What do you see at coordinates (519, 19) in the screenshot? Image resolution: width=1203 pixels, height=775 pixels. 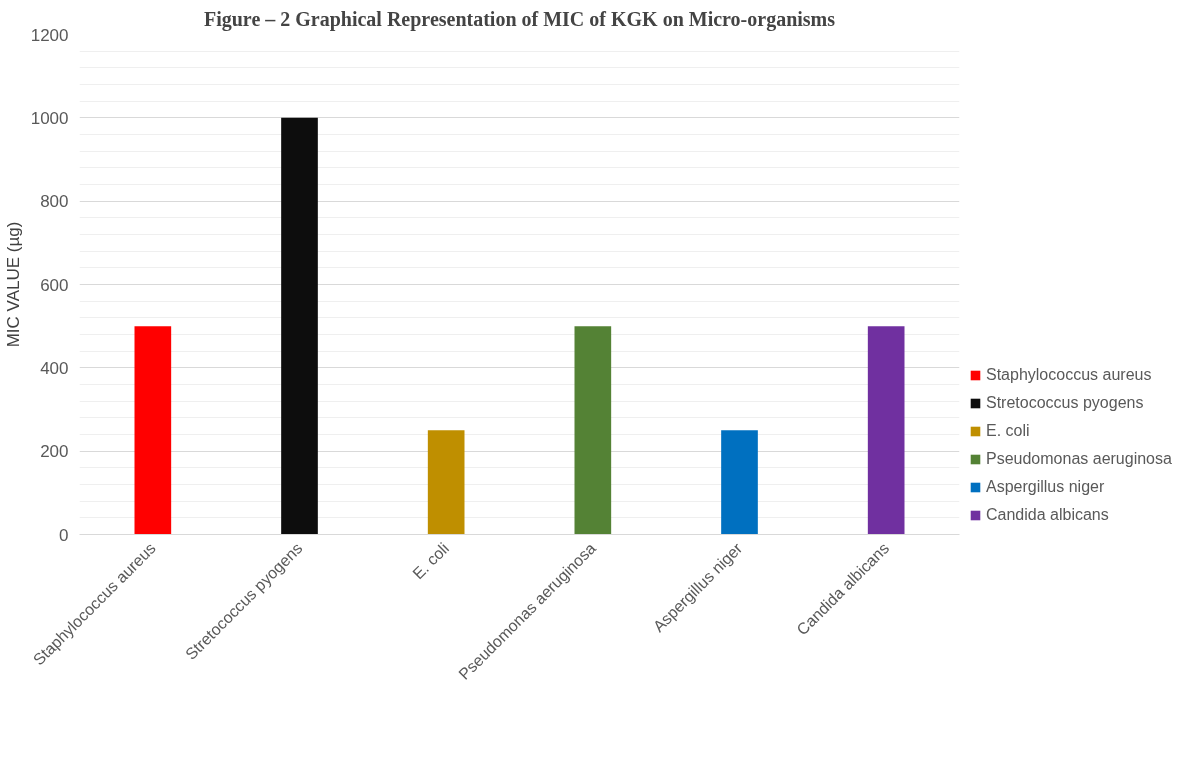 I see `chart-title: Figure – 2 Graphical Representation of MIC of KGK on Micro-organisms` at bounding box center [519, 19].